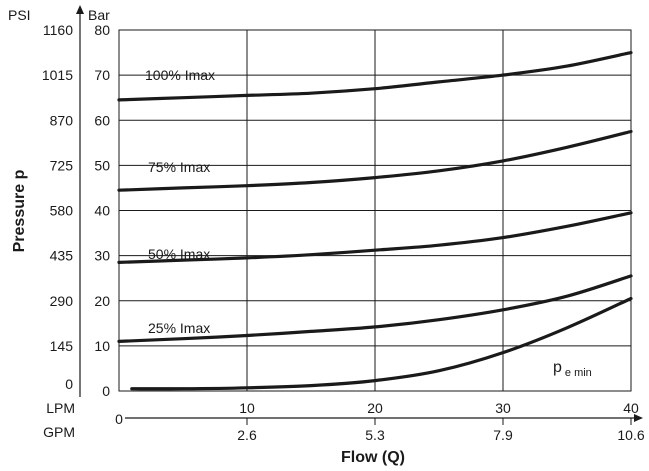 The width and height of the screenshot is (649, 471). What do you see at coordinates (179, 167) in the screenshot?
I see `series-label: 75% Imax` at bounding box center [179, 167].